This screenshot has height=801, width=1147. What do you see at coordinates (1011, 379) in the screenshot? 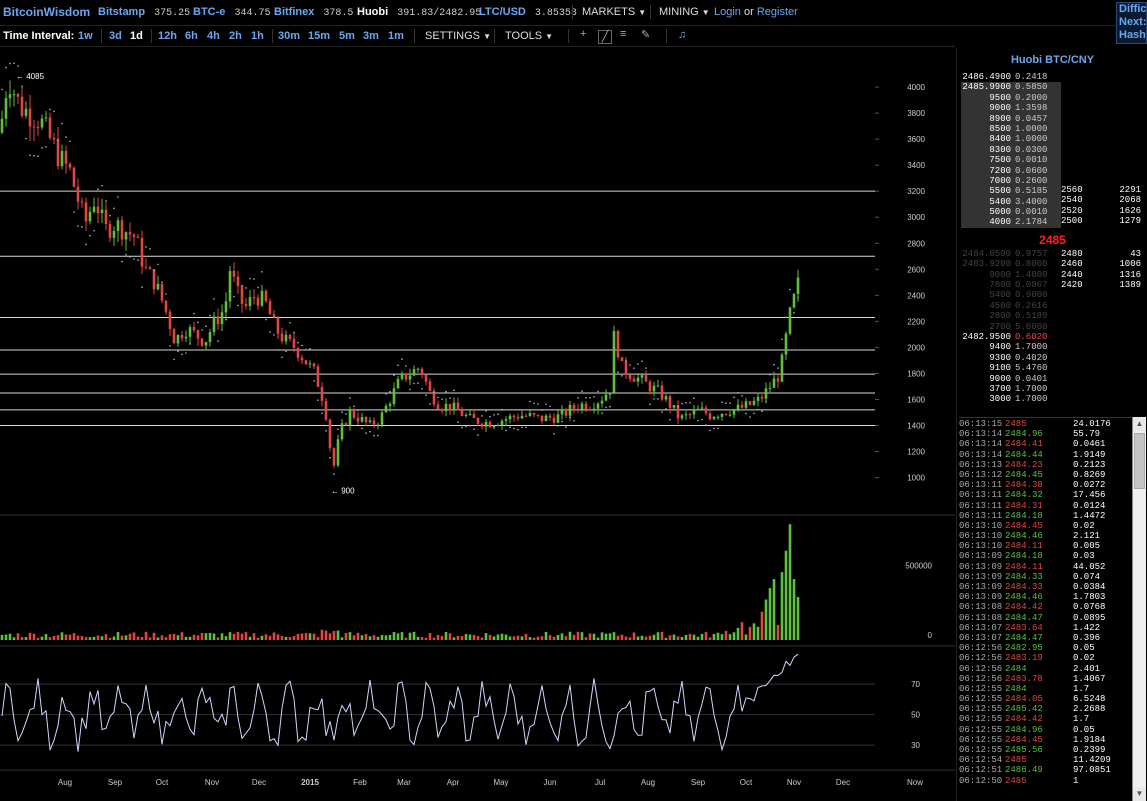
I see `orderbook-row: 9000 0.0401` at bounding box center [1011, 379].